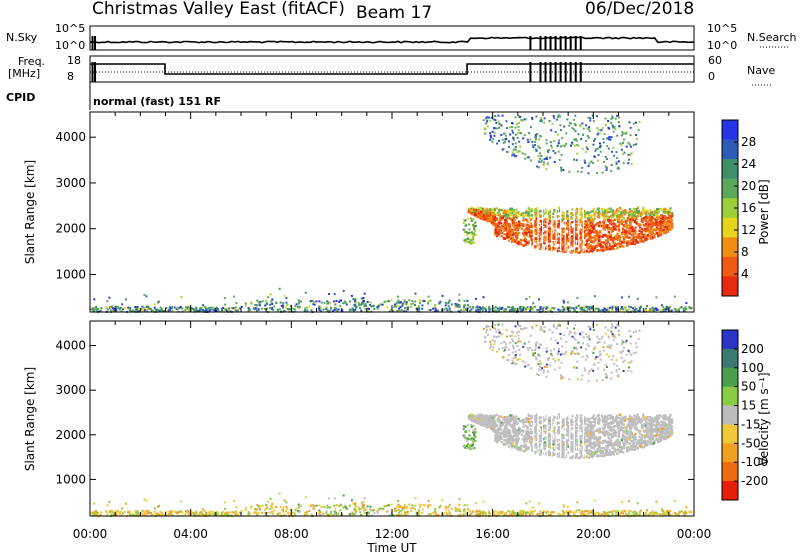 This screenshot has height=554, width=800. What do you see at coordinates (748, 186) in the screenshot?
I see `colorbar-tick-label: 20` at bounding box center [748, 186].